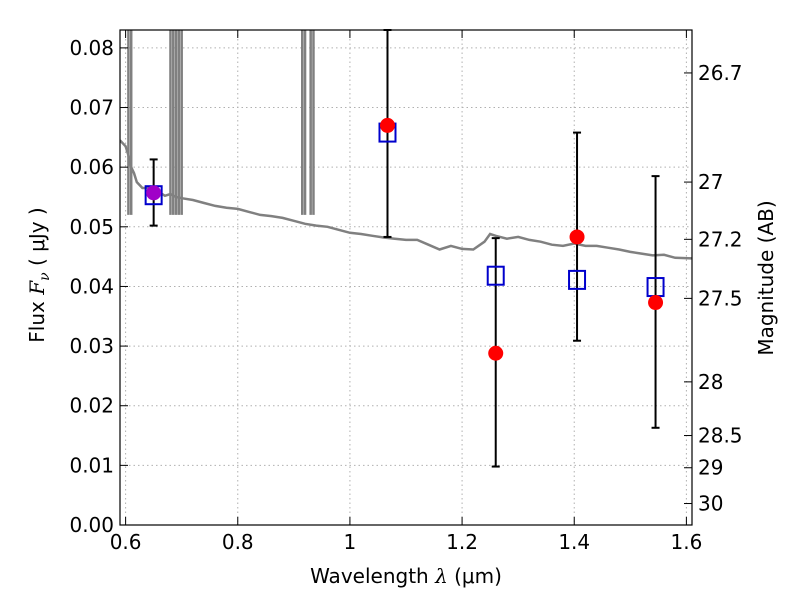 This screenshot has height=600, width=800. I want to click on y2-tick-label: 30, so click(710, 504).